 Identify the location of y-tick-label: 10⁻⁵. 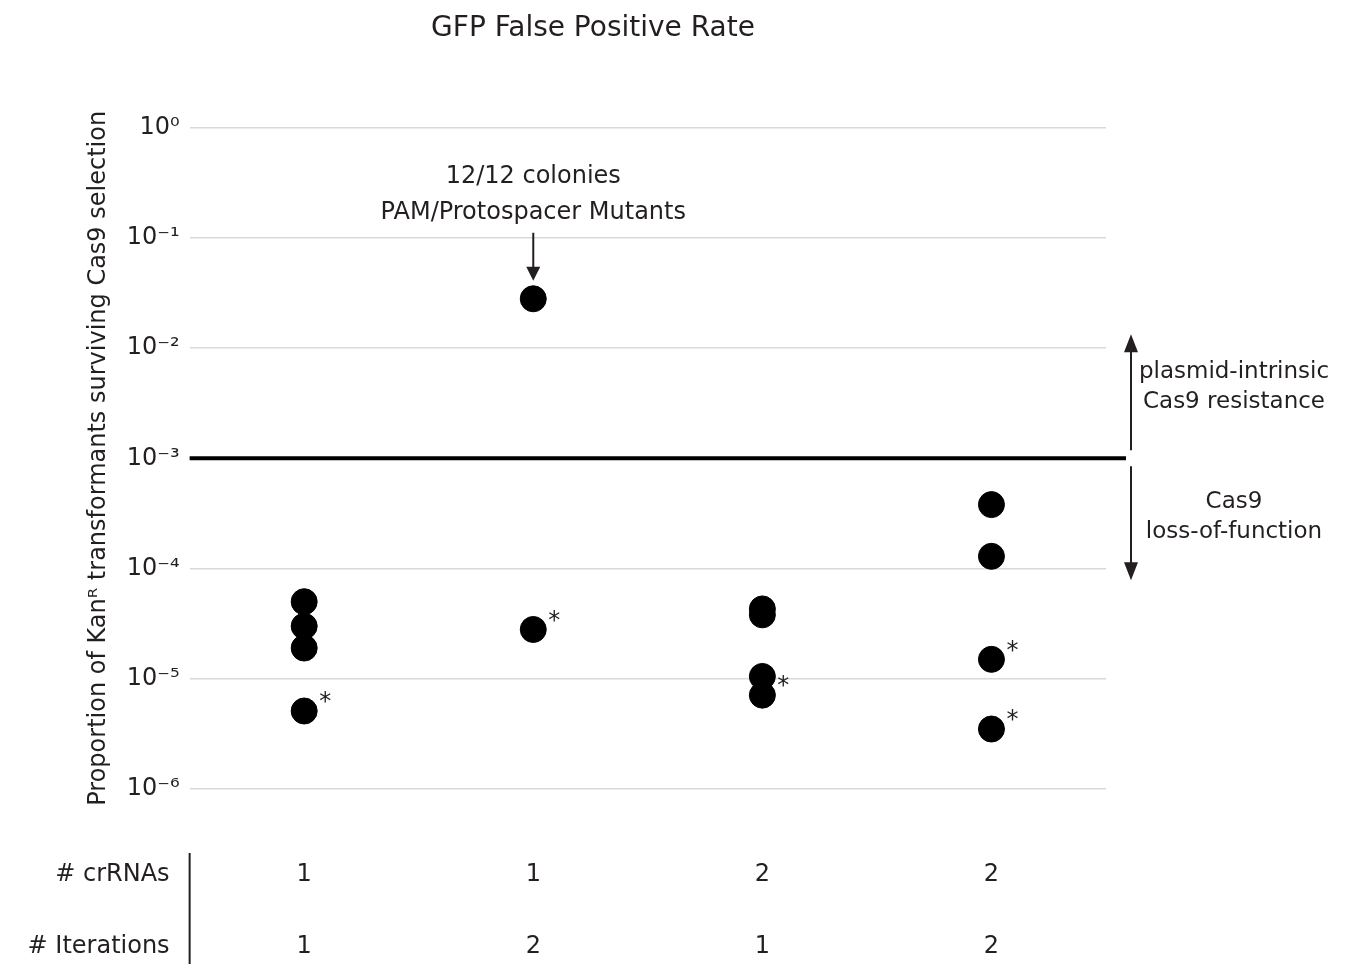
(153, 677).